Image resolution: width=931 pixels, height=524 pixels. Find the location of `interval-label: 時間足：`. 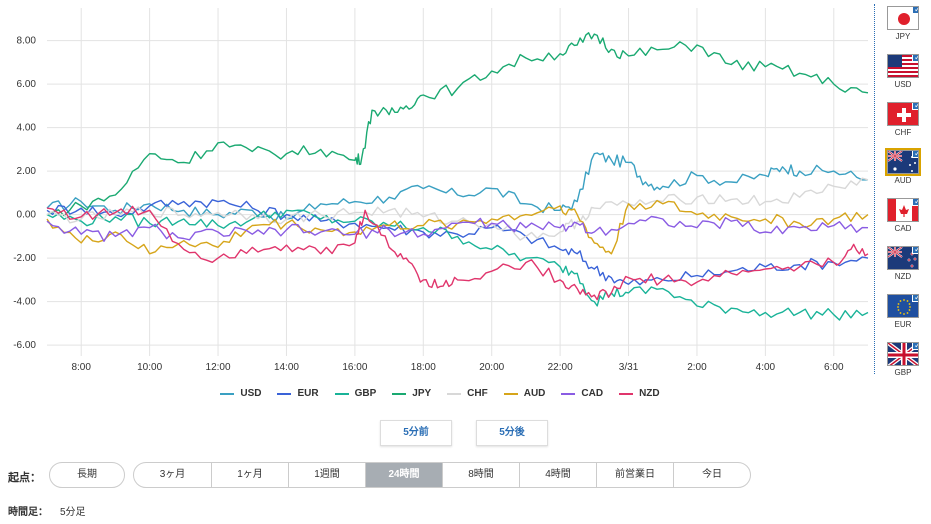

interval-label: 時間足： is located at coordinates (28, 512).